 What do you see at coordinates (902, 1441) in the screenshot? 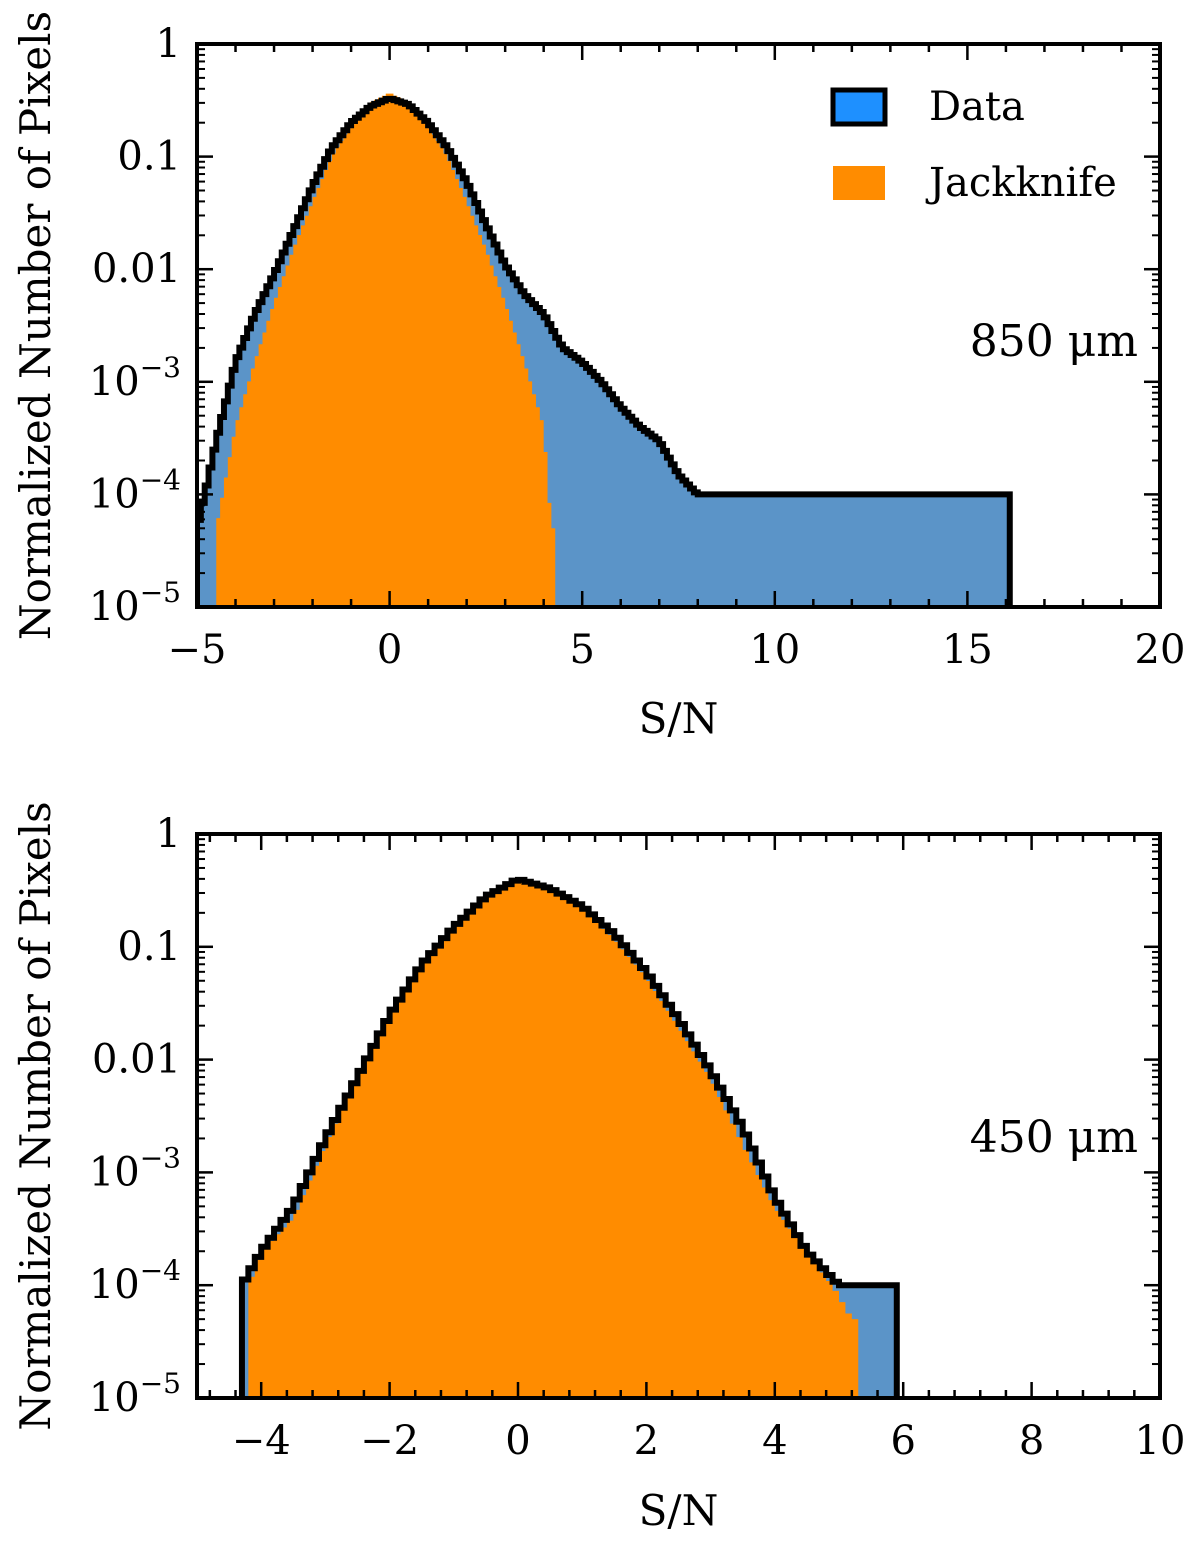
I see `x-tick-label: 6` at bounding box center [902, 1441].